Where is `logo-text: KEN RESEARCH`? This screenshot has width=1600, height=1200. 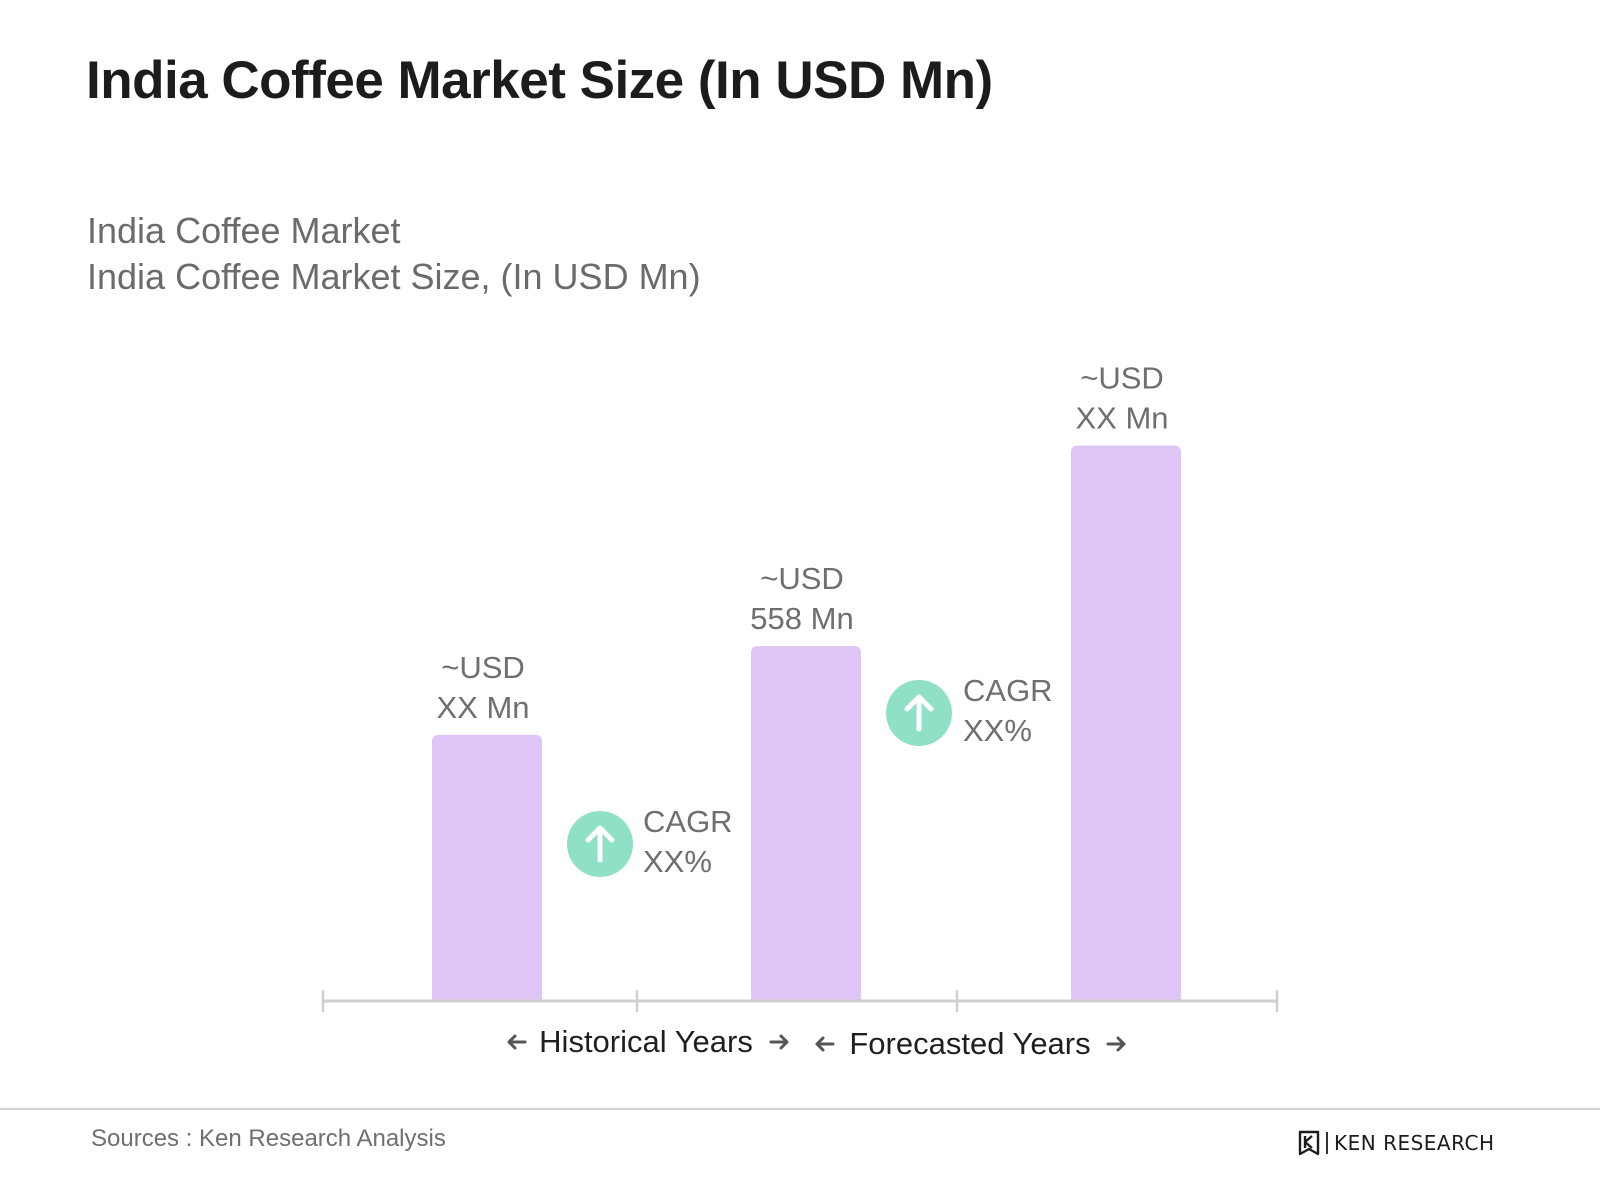 logo-text: KEN RESEARCH is located at coordinates (1414, 1143).